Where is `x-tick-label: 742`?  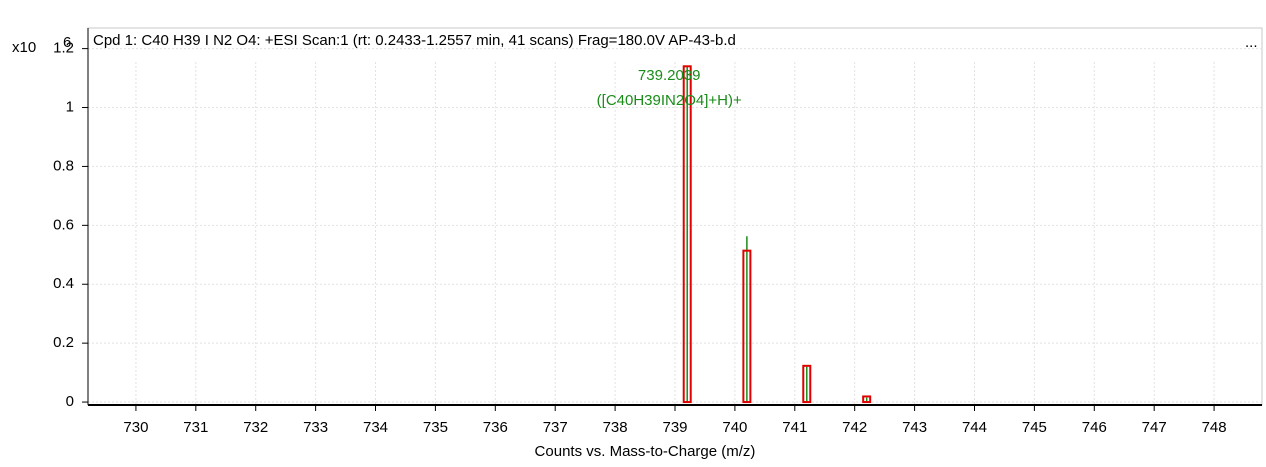
x-tick-label: 742 is located at coordinates (854, 427).